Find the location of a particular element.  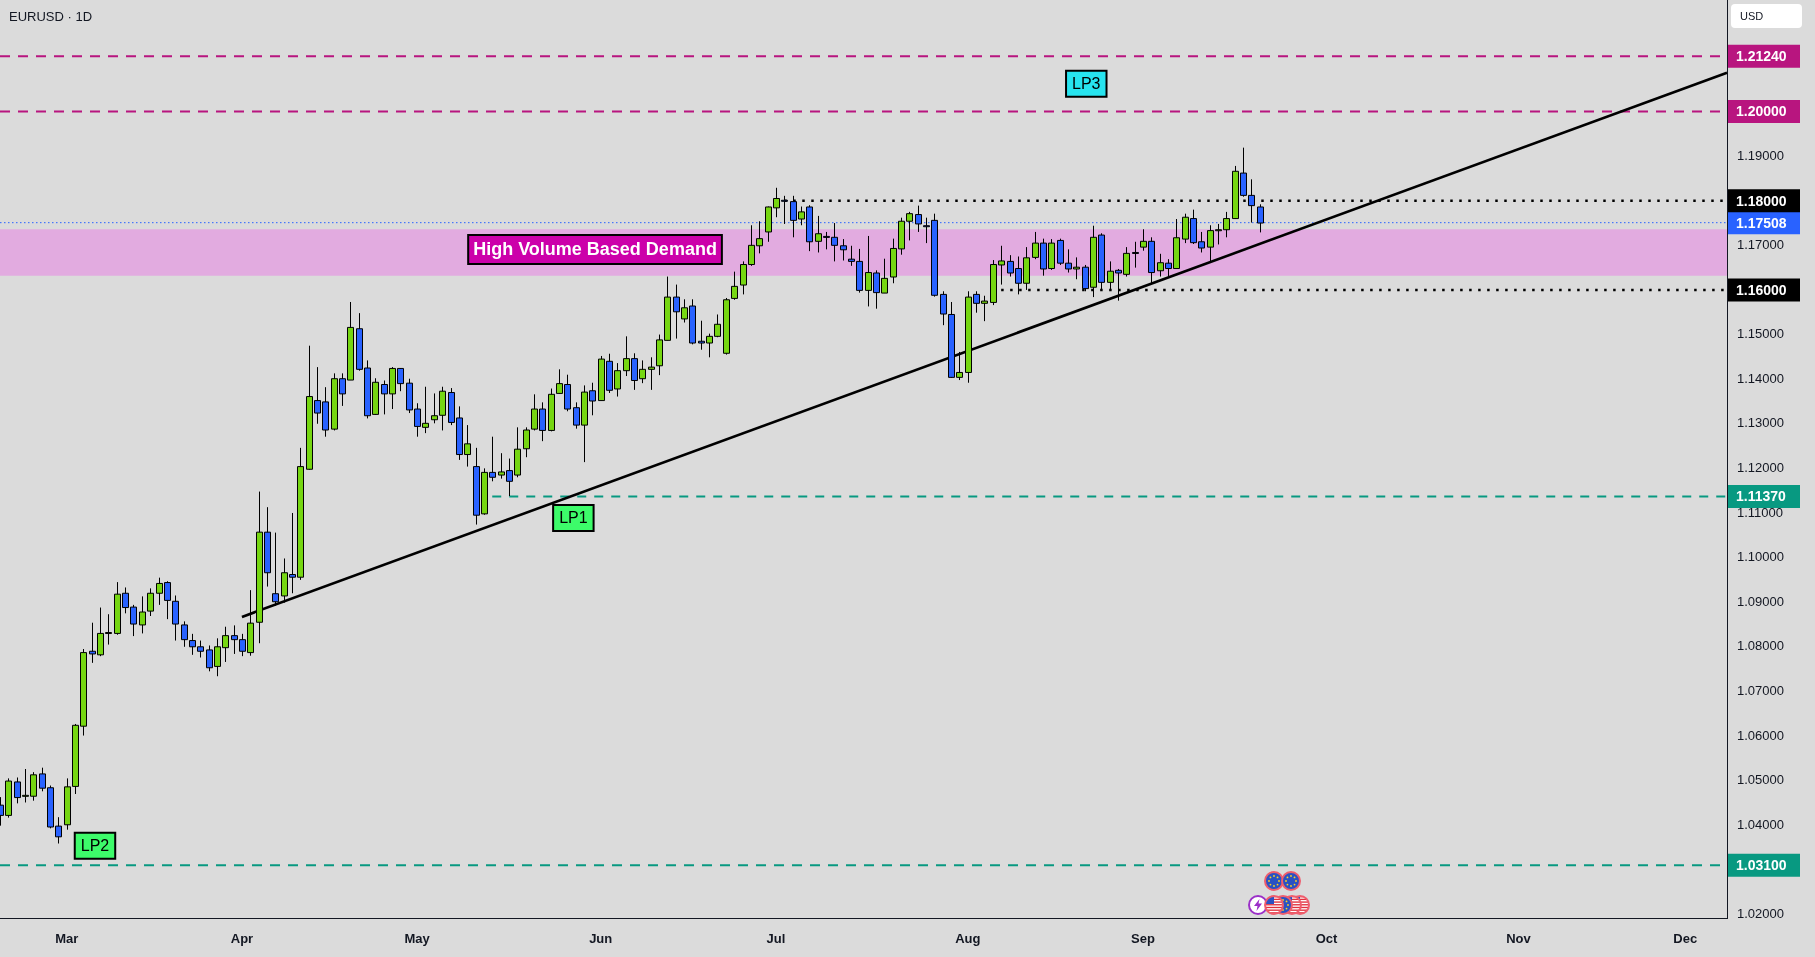

y-tick-label: 1.11000 is located at coordinates (1760, 512).